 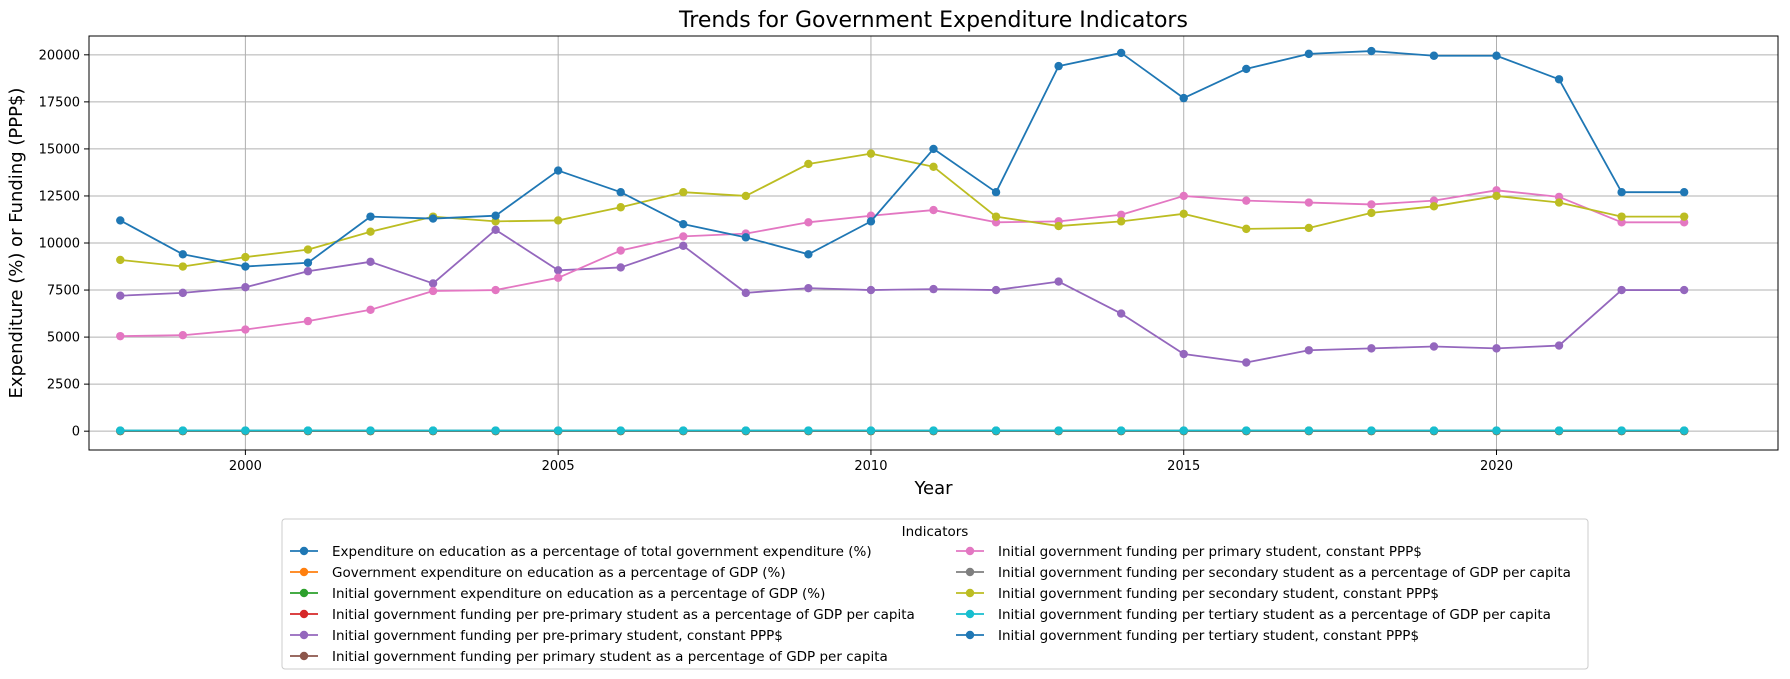 What do you see at coordinates (1496, 466) in the screenshot?
I see `x-tick-label: 2020` at bounding box center [1496, 466].